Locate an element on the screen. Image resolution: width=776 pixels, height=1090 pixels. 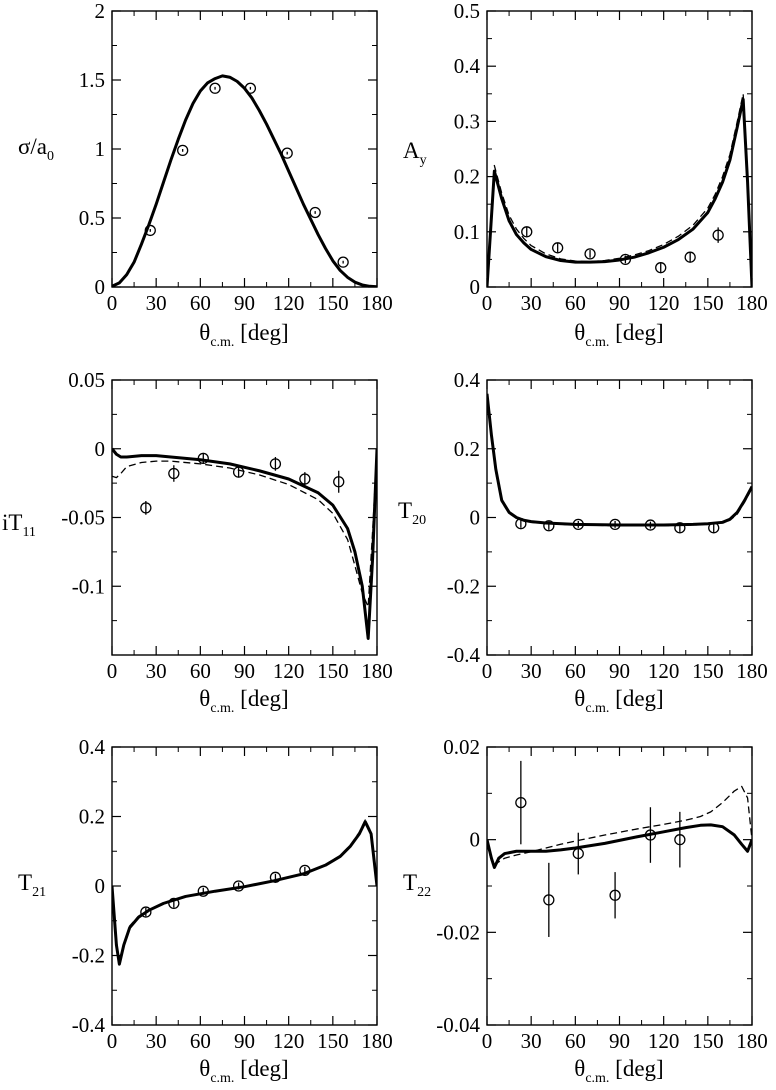
plot-area: 0 30 60 90 120 150 180 0 0.5 1 1.5 2 is located at coordinates (236, 157).